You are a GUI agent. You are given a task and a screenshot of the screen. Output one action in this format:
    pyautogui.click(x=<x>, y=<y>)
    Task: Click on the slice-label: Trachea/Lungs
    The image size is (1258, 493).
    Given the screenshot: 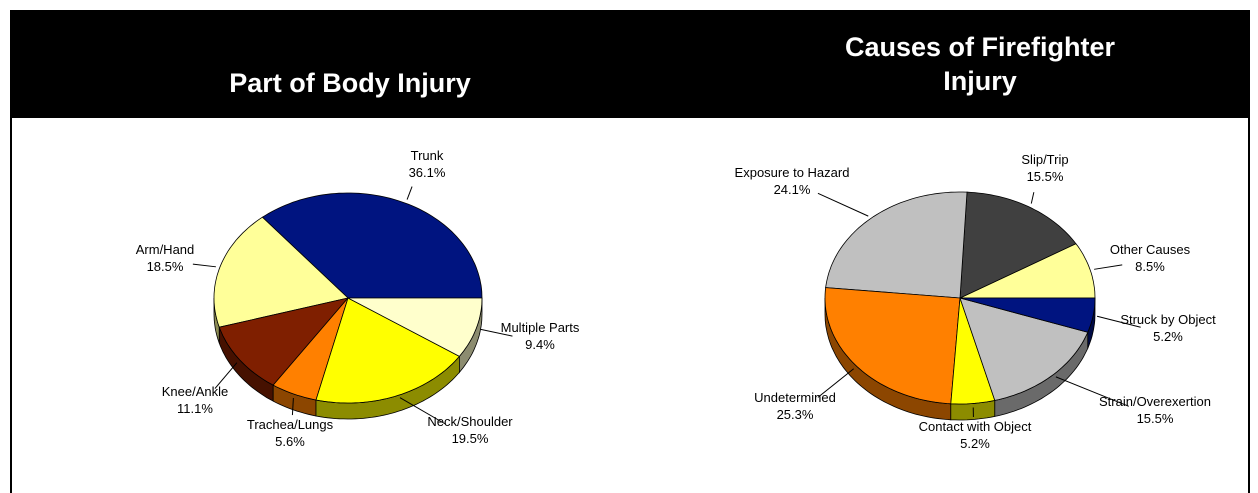 What is the action you would take?
    pyautogui.click(x=290, y=424)
    